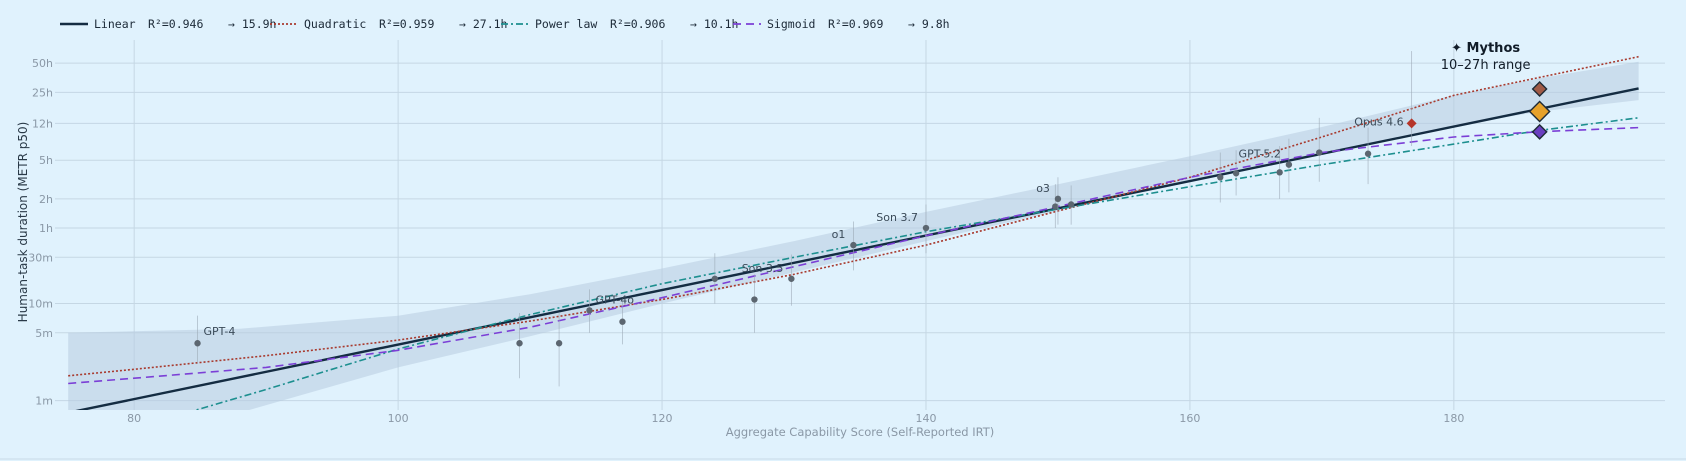  What do you see at coordinates (406, 24) in the screenshot?
I see `legend-r2: R²=0.959` at bounding box center [406, 24].